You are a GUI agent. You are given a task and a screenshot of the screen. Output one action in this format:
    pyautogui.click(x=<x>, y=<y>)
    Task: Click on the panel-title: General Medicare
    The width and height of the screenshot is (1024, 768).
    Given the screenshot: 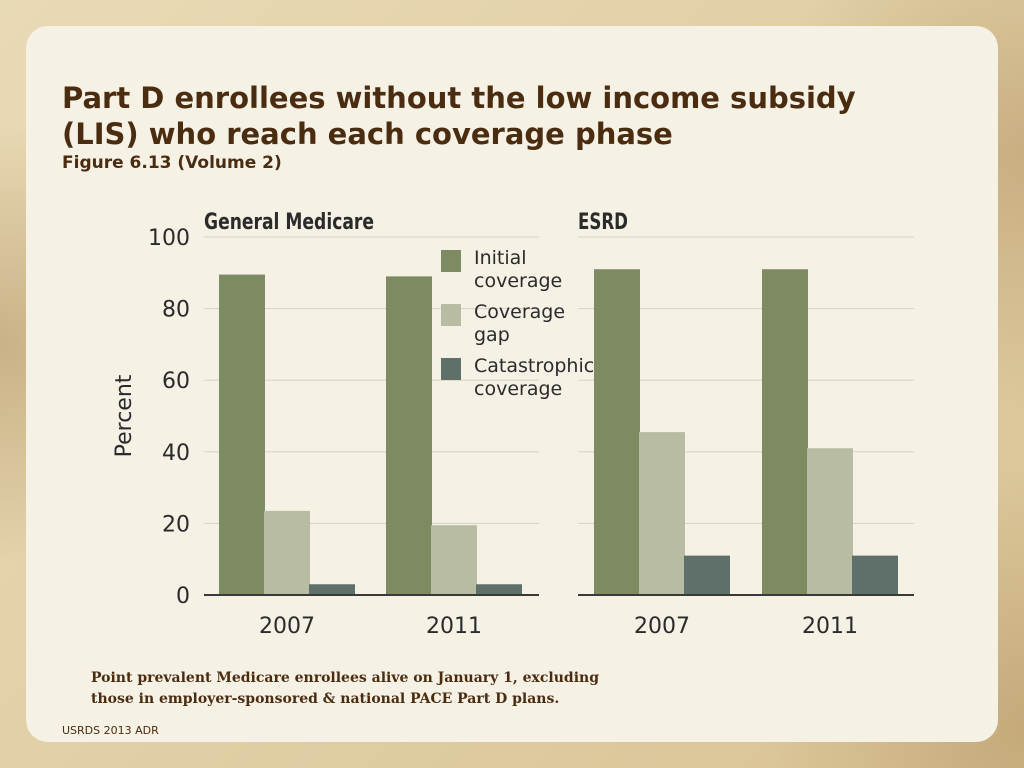 What is the action you would take?
    pyautogui.click(x=289, y=222)
    